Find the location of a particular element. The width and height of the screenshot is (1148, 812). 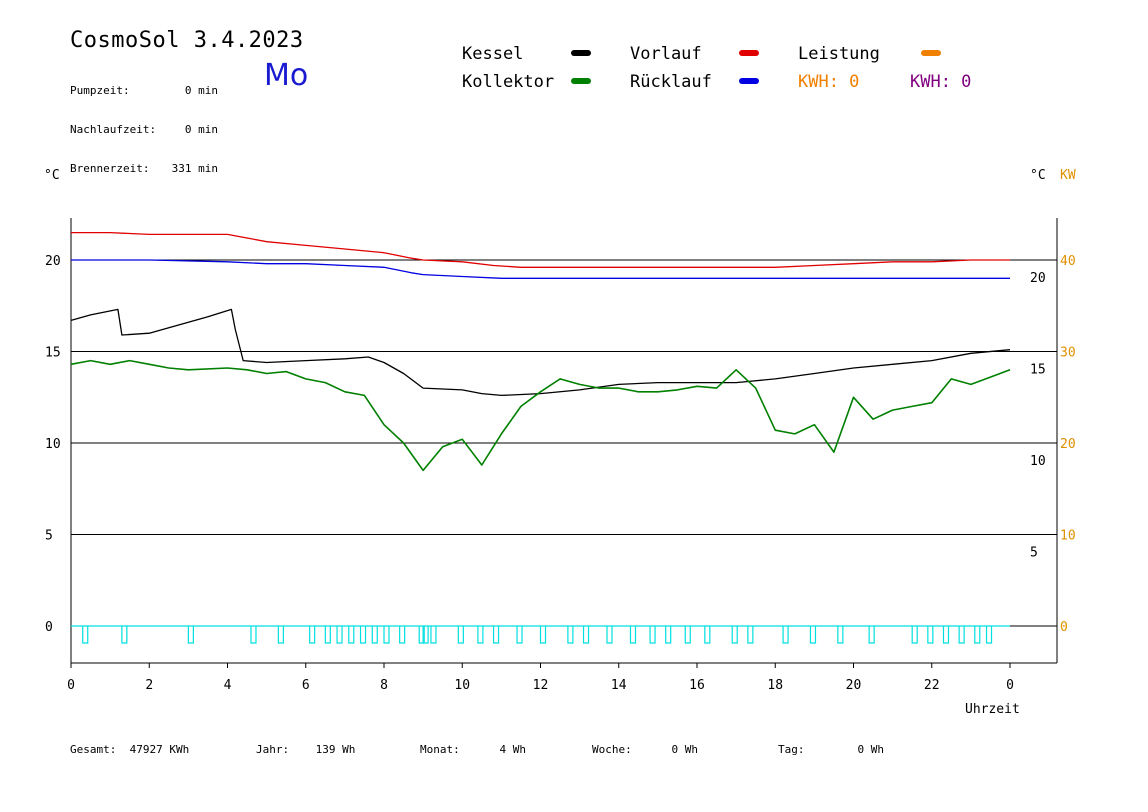

series-line-vorlauf is located at coordinates (540, 249).